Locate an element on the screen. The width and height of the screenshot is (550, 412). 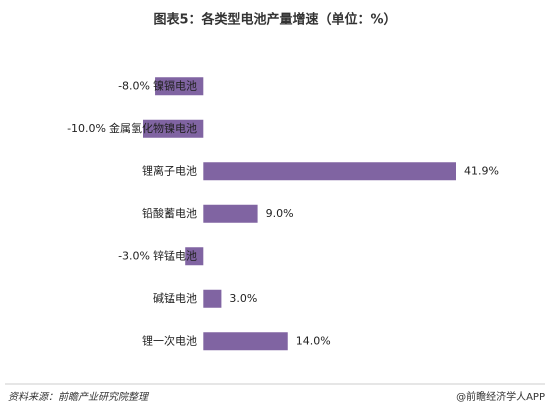
category-label: 锌锰电池 is located at coordinates (175, 255).